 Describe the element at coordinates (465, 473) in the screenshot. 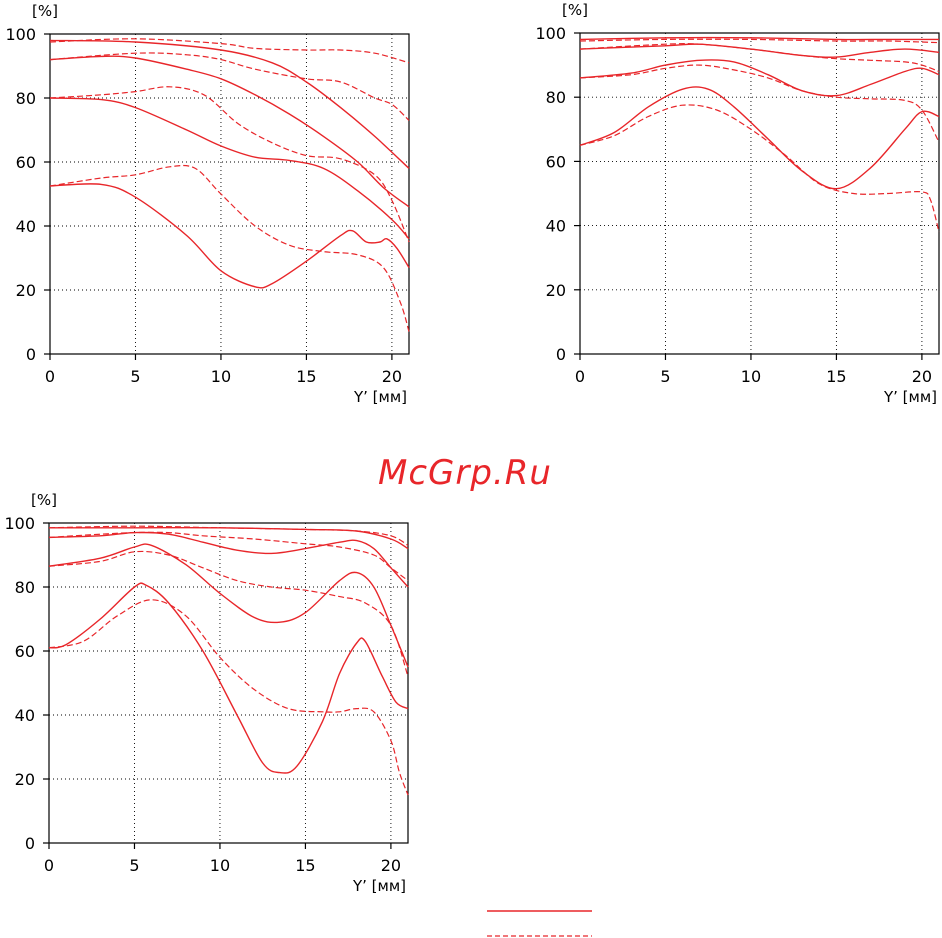

I see `watermark-text: McGrp.Ru` at that location.